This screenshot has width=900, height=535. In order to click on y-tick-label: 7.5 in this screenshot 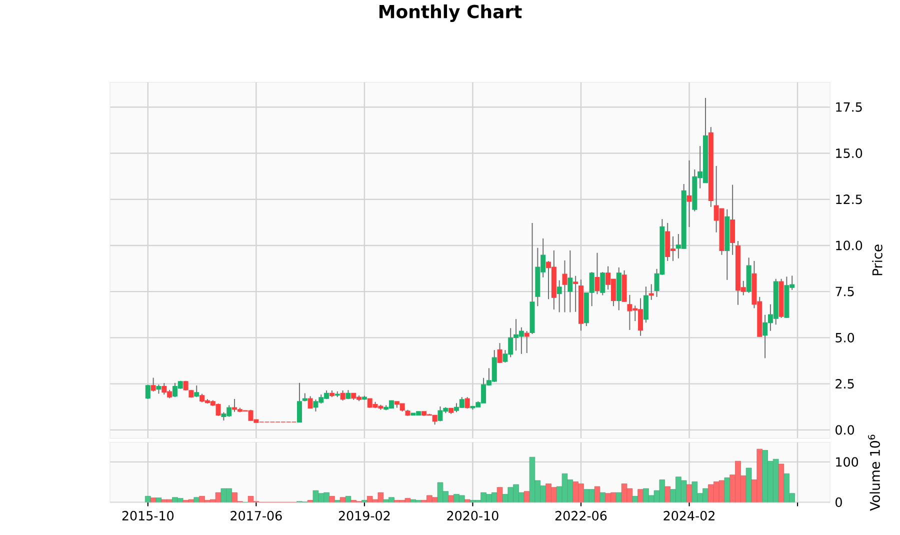, I will do `click(845, 291)`.